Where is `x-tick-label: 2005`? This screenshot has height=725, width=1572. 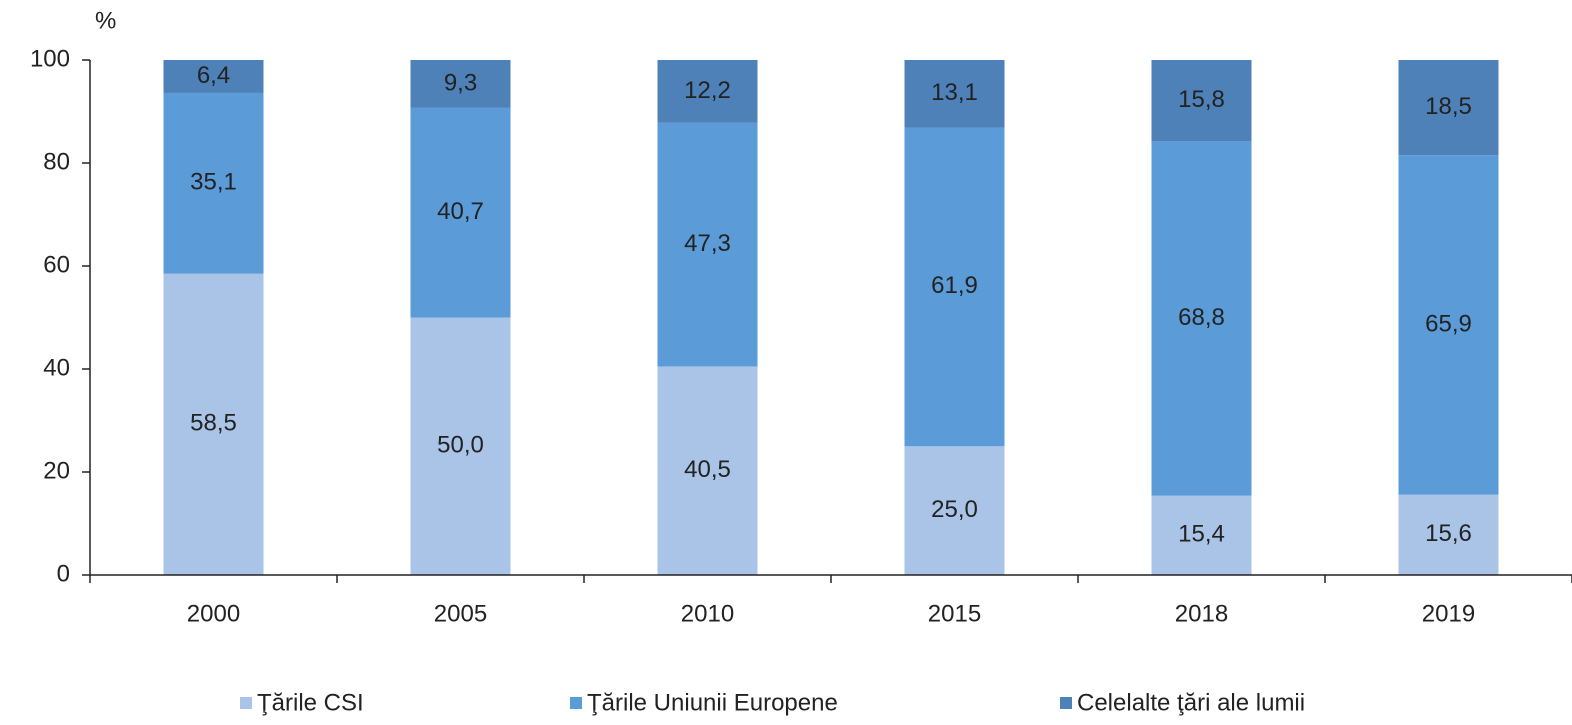
x-tick-label: 2005 is located at coordinates (460, 613).